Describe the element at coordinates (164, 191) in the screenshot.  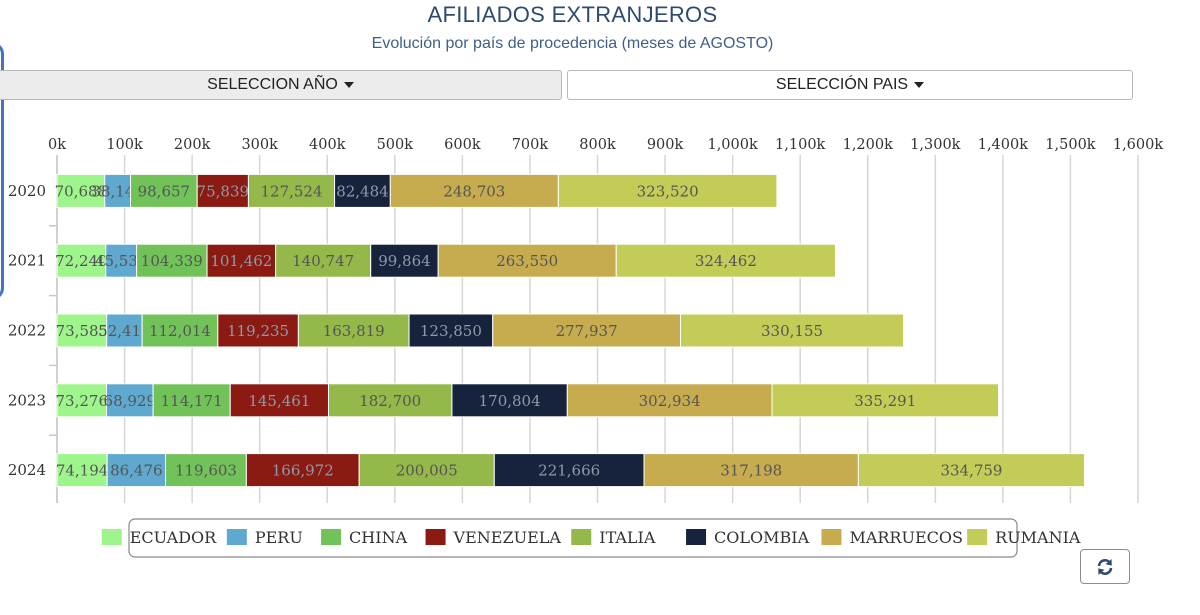
I see `data-label: 98,657` at that location.